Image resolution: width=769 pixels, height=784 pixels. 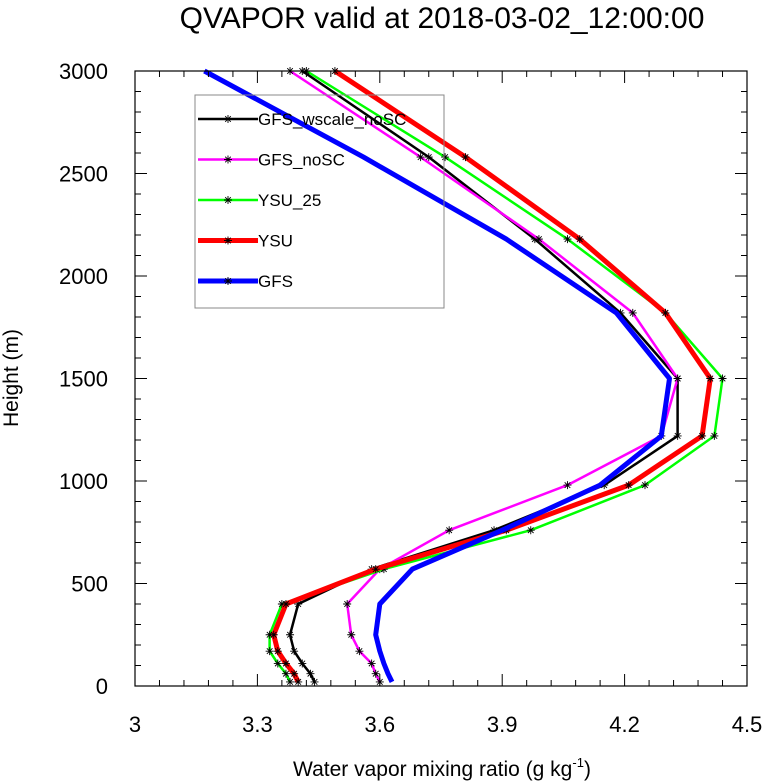 I want to click on x-tick-label: 3.9, so click(x=502, y=724).